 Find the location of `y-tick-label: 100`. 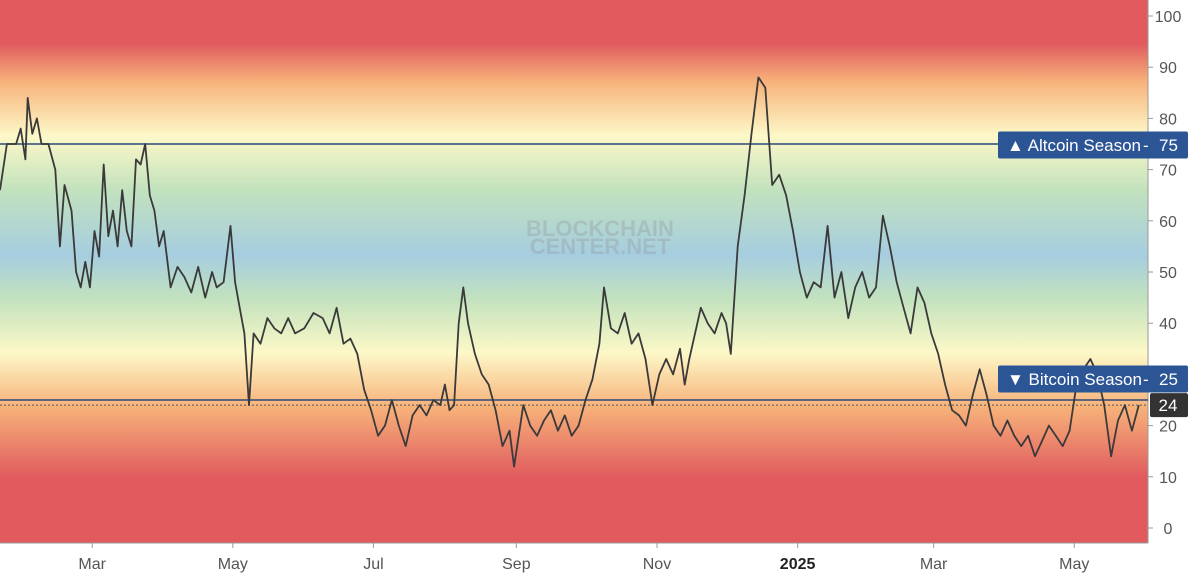

y-tick-label: 100 is located at coordinates (1168, 17).